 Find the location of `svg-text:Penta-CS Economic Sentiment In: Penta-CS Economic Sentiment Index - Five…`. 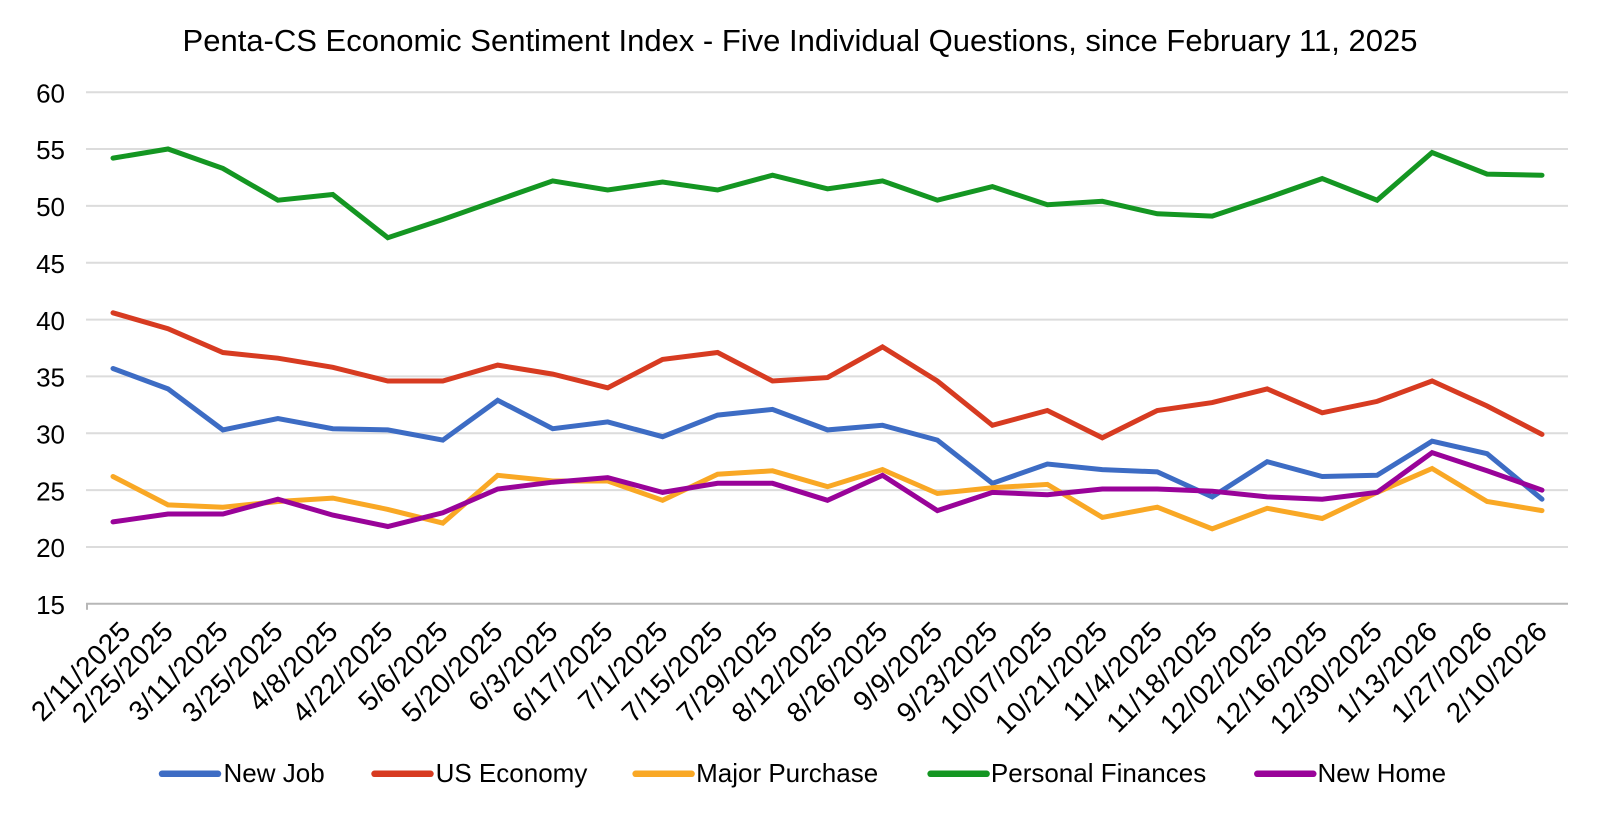

svg-text:Penta-CS Economic Sentiment In: Penta-CS Economic Sentiment Index - Five… is located at coordinates (800, 40).